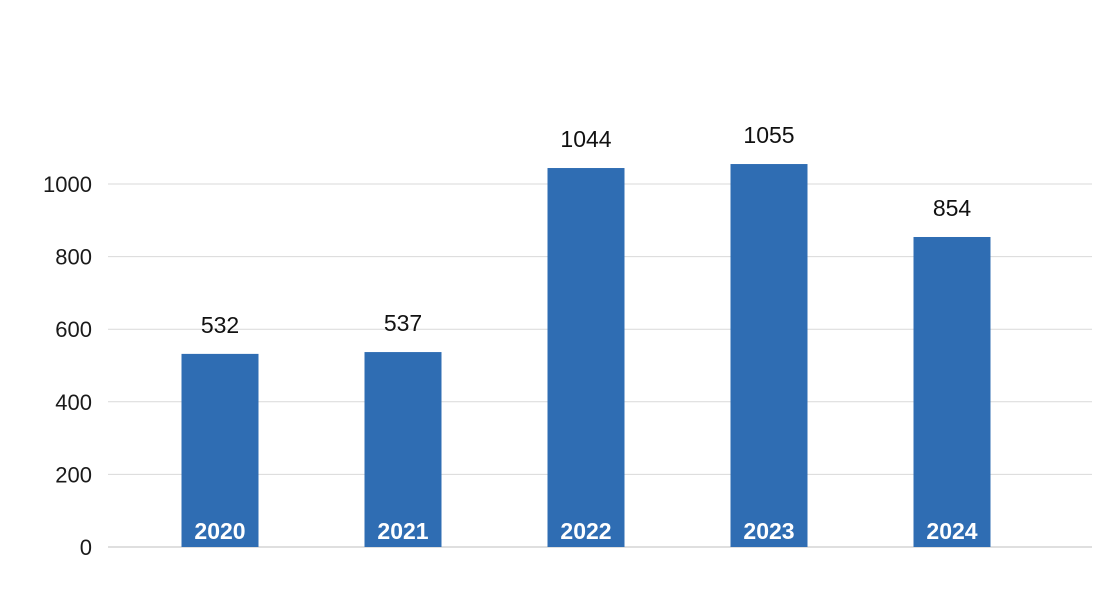 Image resolution: width=1115 pixels, height=604 pixels. I want to click on bar-2020, so click(220, 450).